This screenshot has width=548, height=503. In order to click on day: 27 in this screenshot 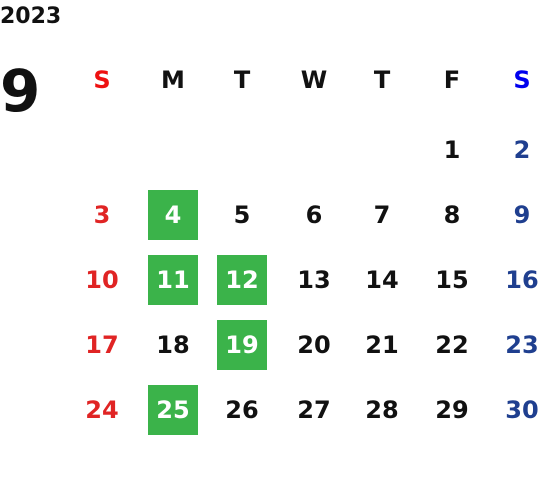, I will do `click(314, 410)`.